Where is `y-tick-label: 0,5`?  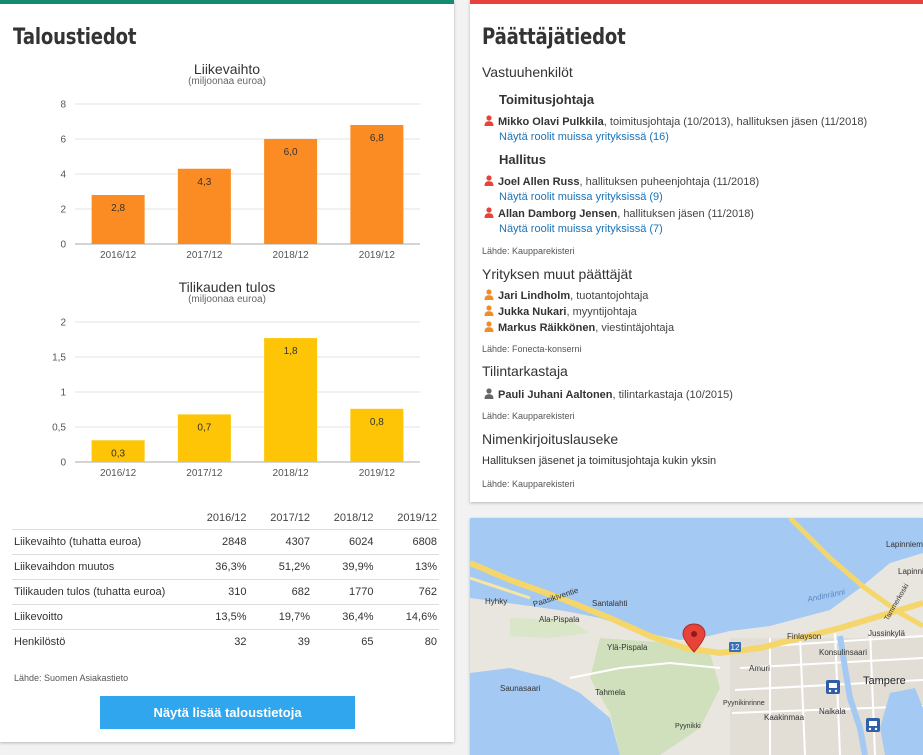 y-tick-label: 0,5 is located at coordinates (59, 428).